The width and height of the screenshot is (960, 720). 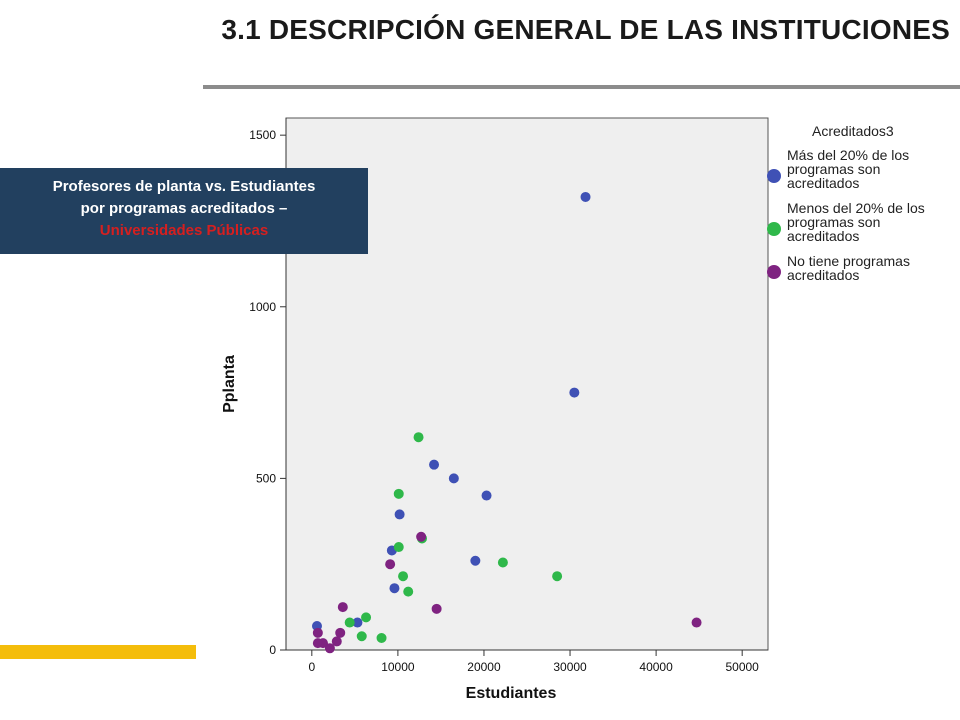 I want to click on legend-title: Acreditados3, so click(x=853, y=131).